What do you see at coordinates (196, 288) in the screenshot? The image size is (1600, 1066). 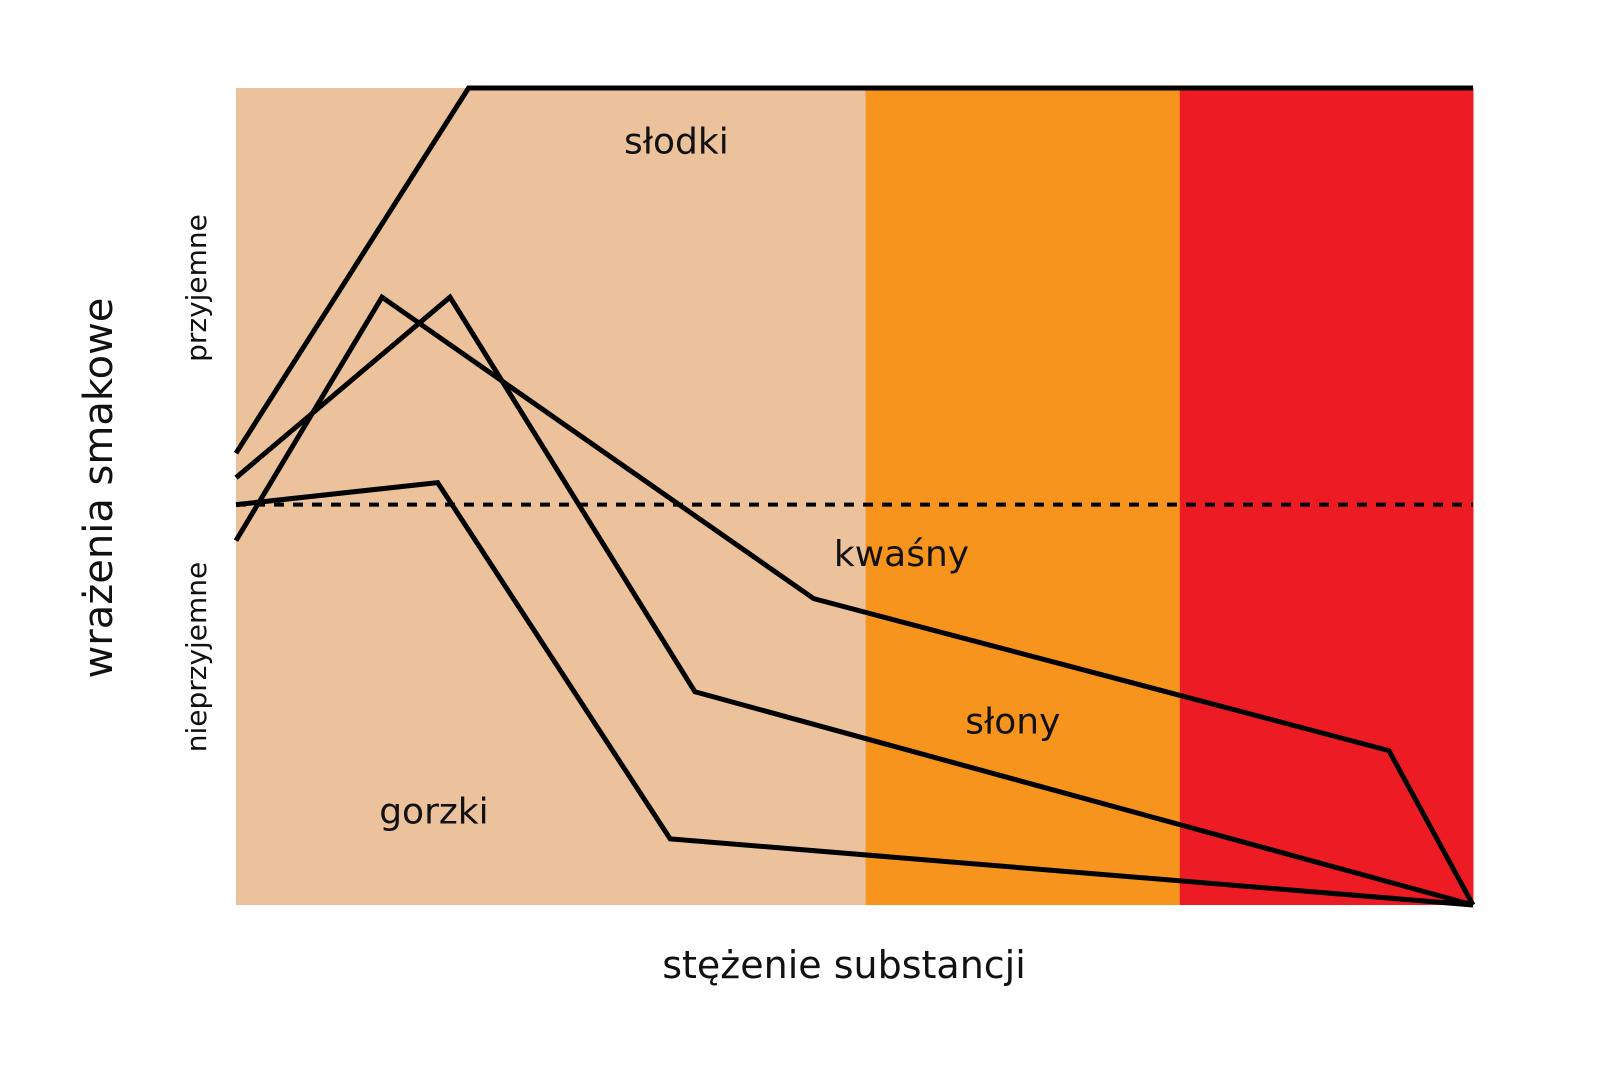 I see `y-region-upper-label: przyjemne` at bounding box center [196, 288].